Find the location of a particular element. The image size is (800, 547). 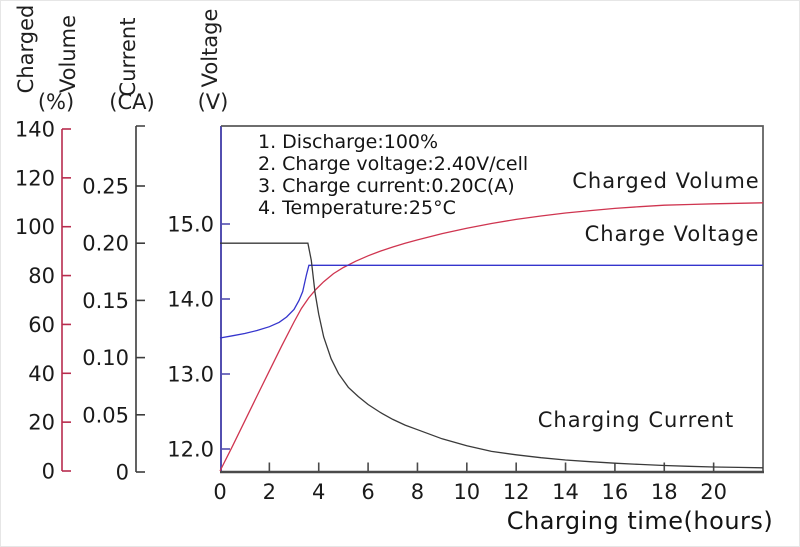

time-tick-label: 12 is located at coordinates (516, 492).